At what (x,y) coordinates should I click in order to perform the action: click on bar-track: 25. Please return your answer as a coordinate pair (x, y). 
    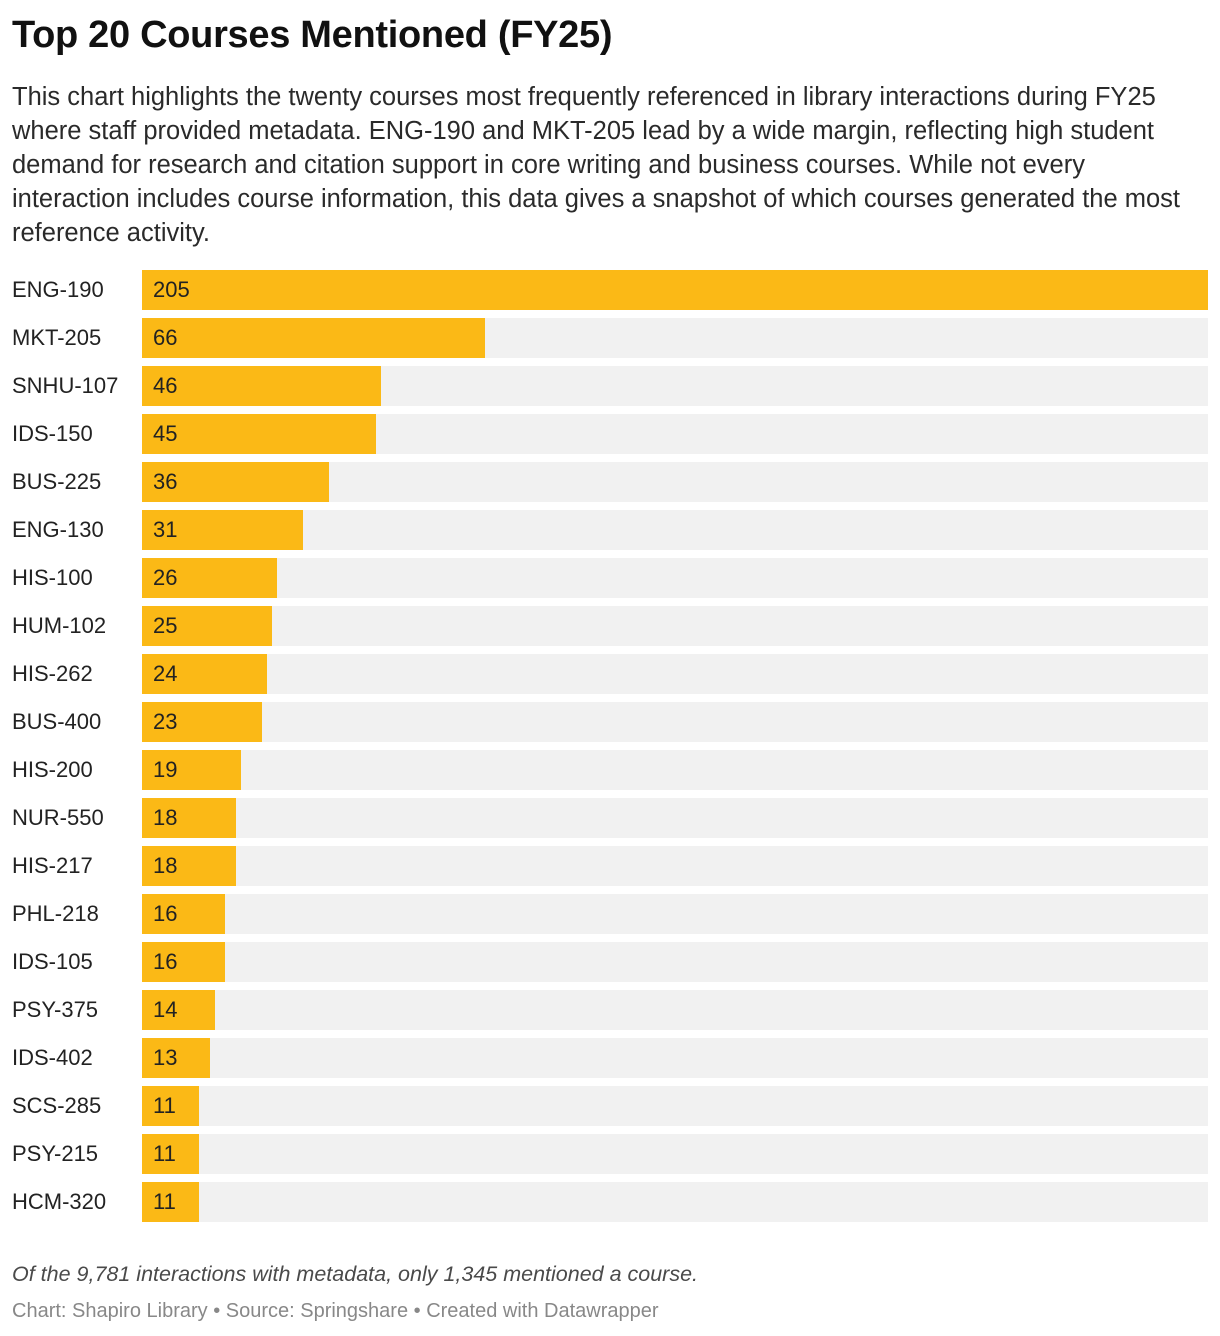
    Looking at the image, I should click on (675, 626).